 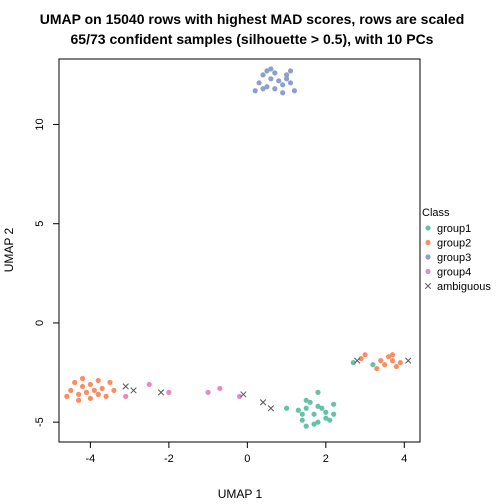 What do you see at coordinates (47, 272) in the screenshot?
I see `y-axis: -5 0 5 10` at bounding box center [47, 272].